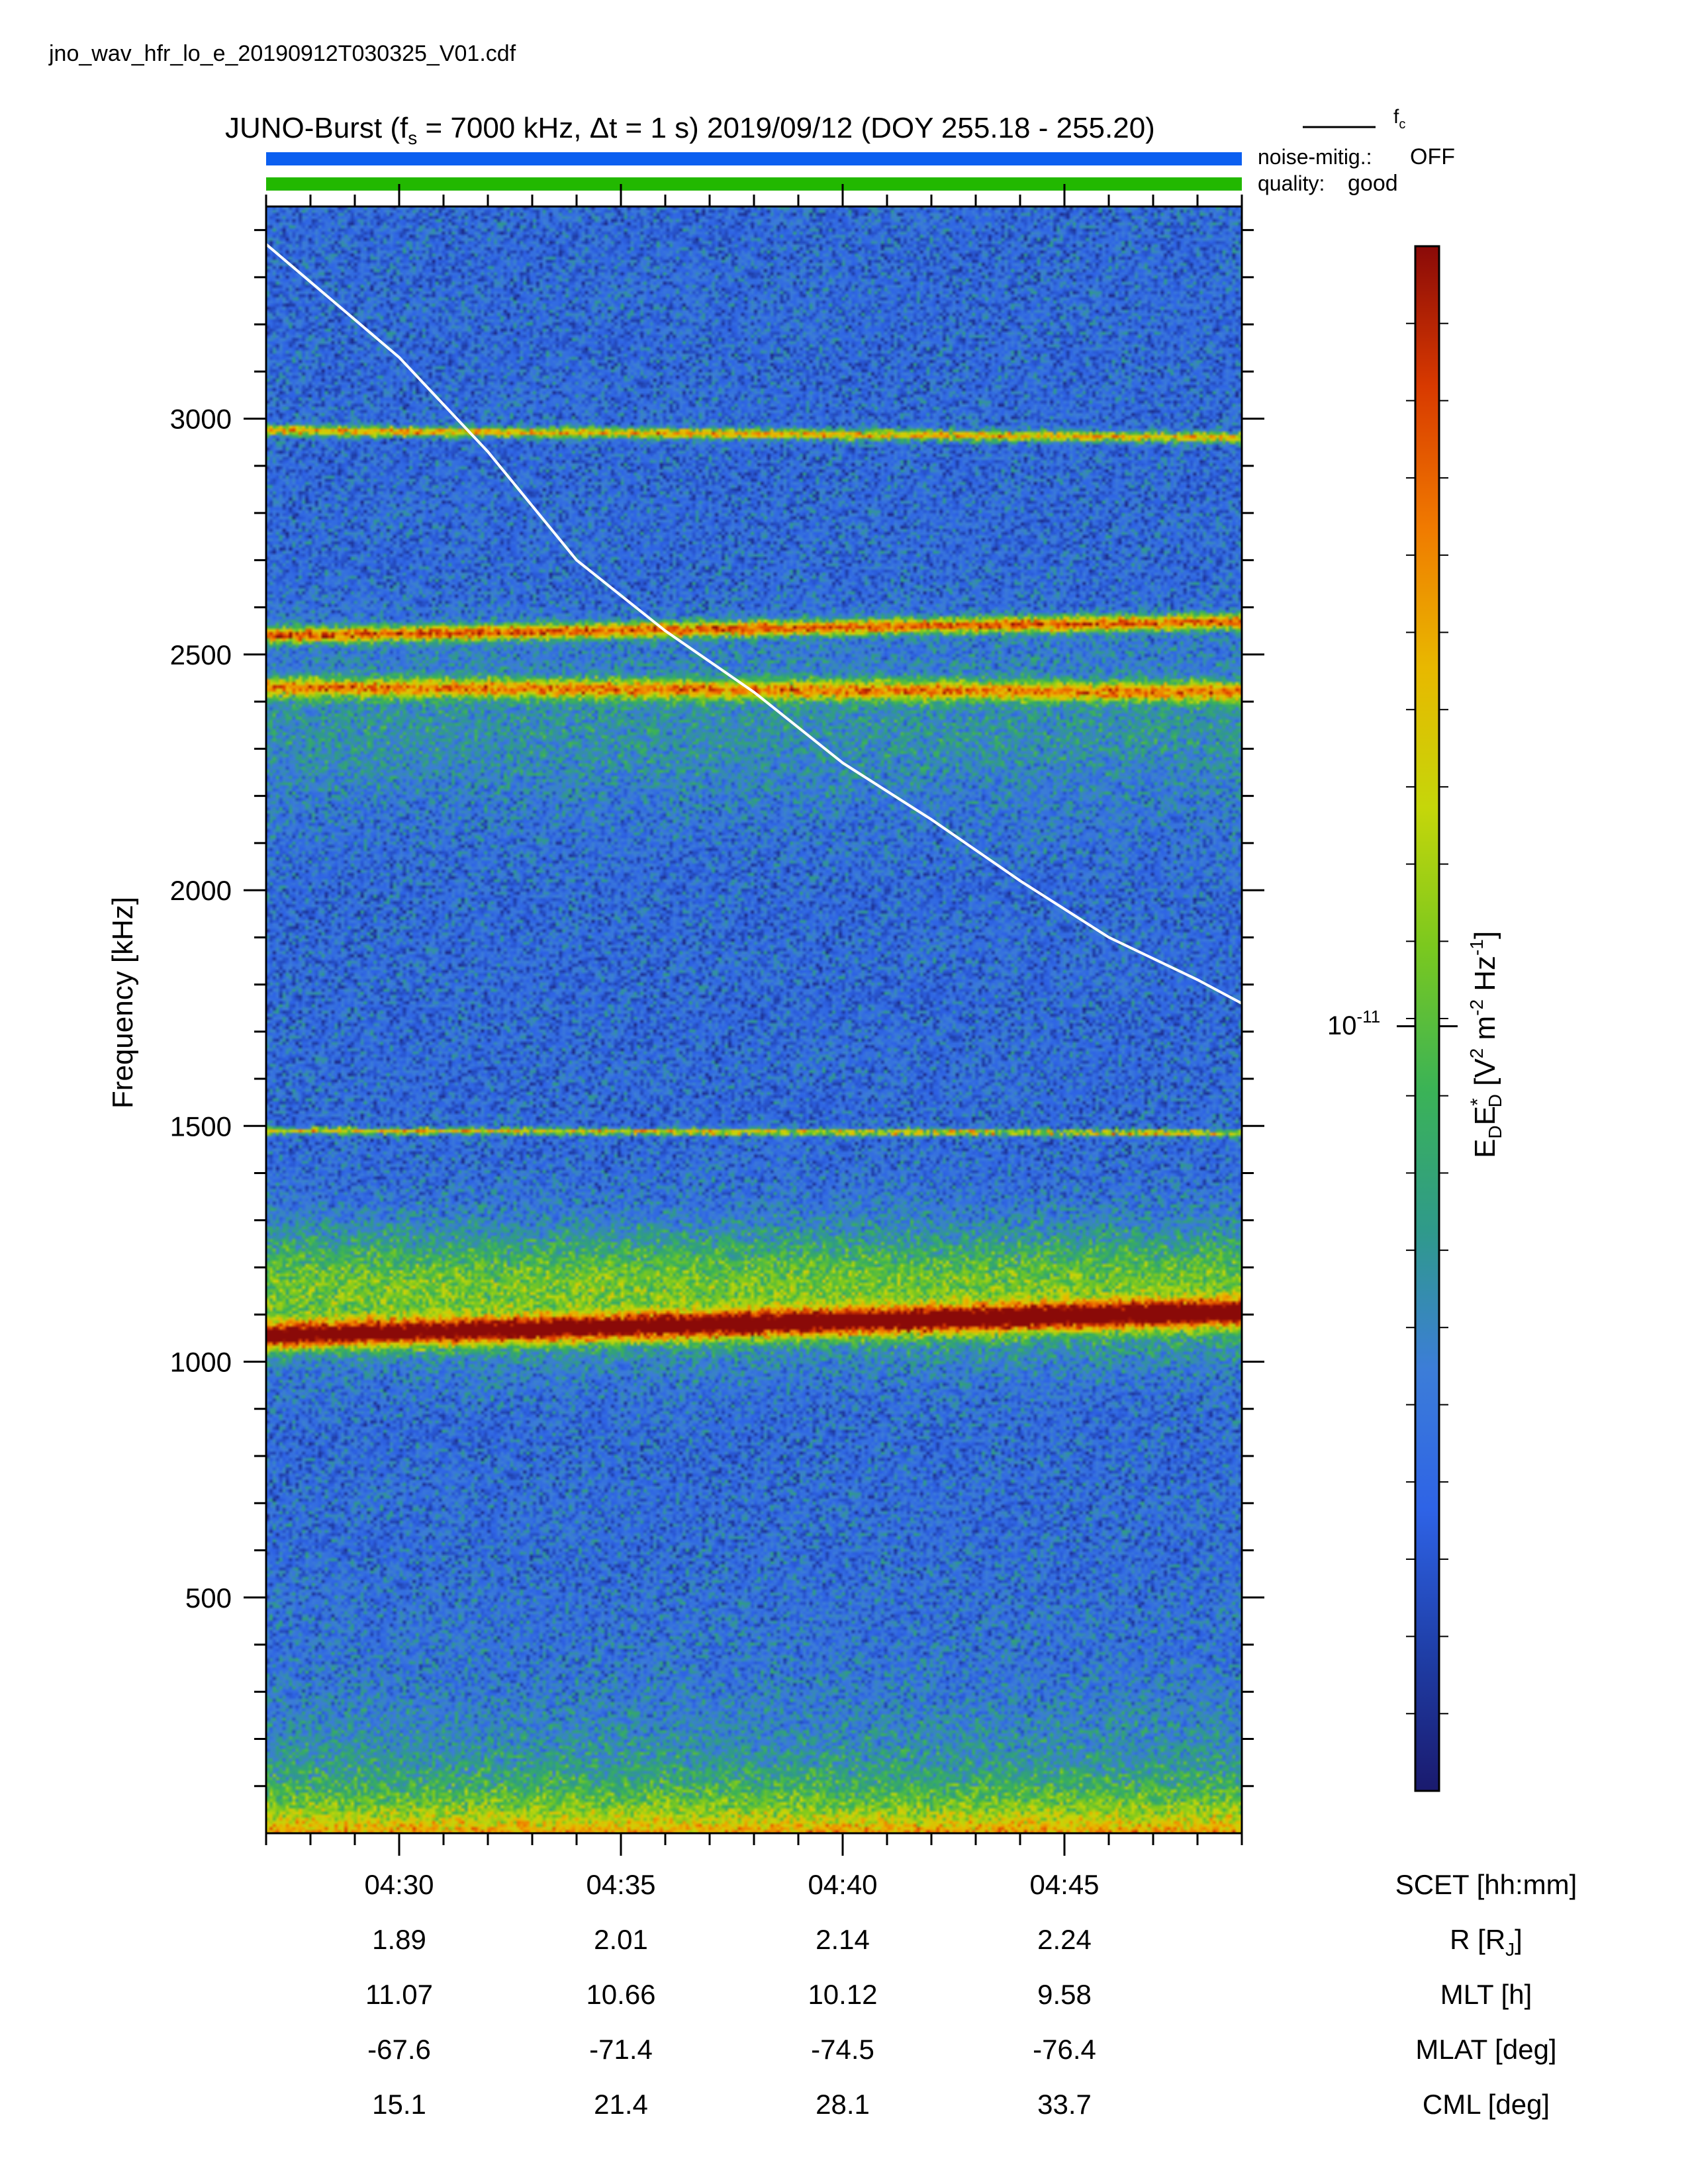  What do you see at coordinates (399, 1940) in the screenshot?
I see `x-row-value: 1.89` at bounding box center [399, 1940].